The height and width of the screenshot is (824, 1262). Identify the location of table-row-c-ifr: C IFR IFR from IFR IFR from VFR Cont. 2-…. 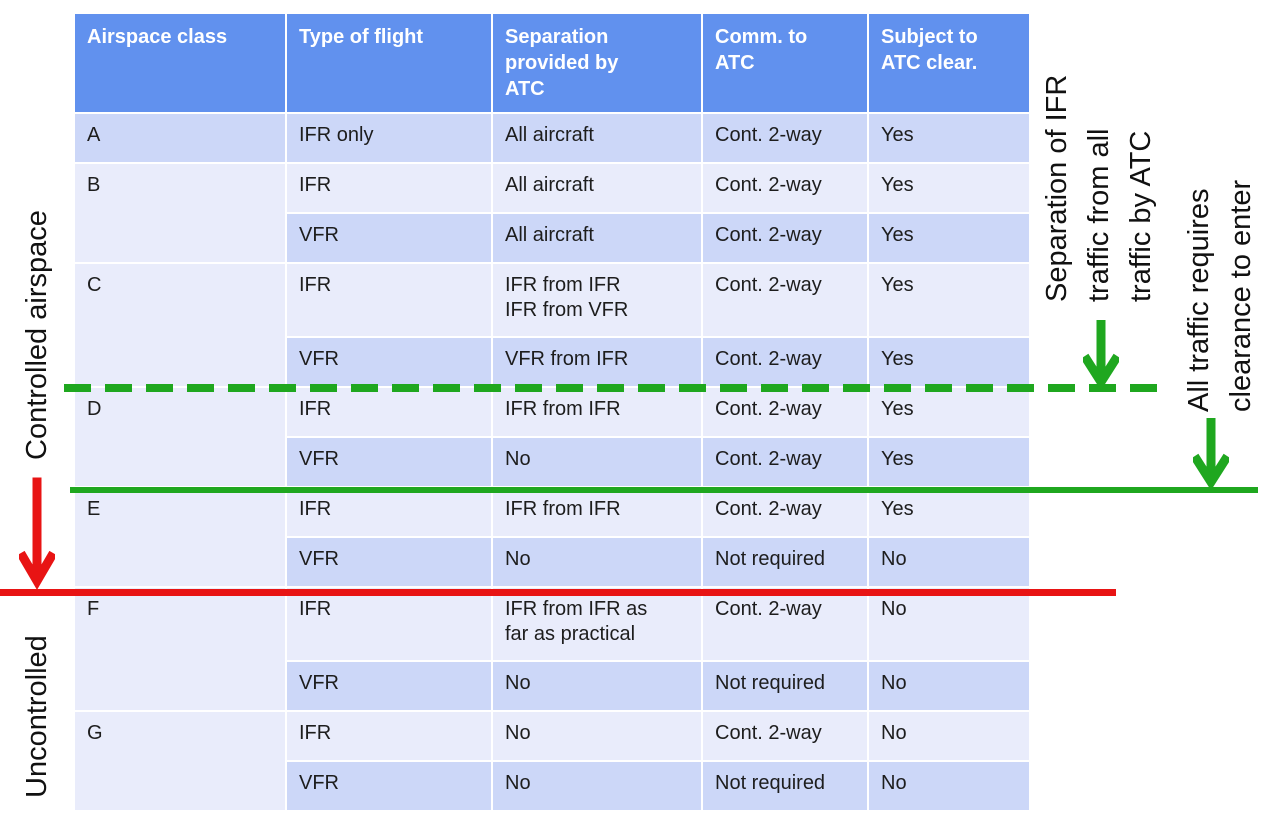
(552, 325).